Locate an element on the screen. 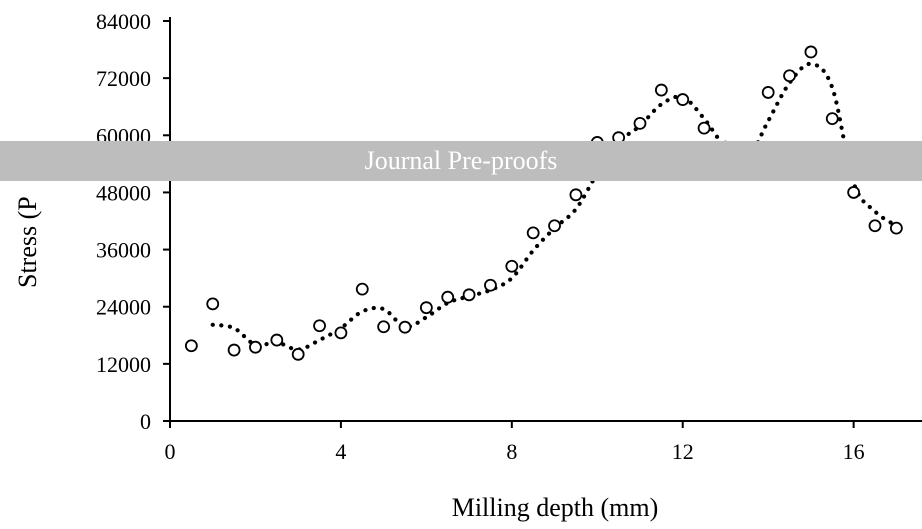  x-tick-label: 4 is located at coordinates (340, 451).